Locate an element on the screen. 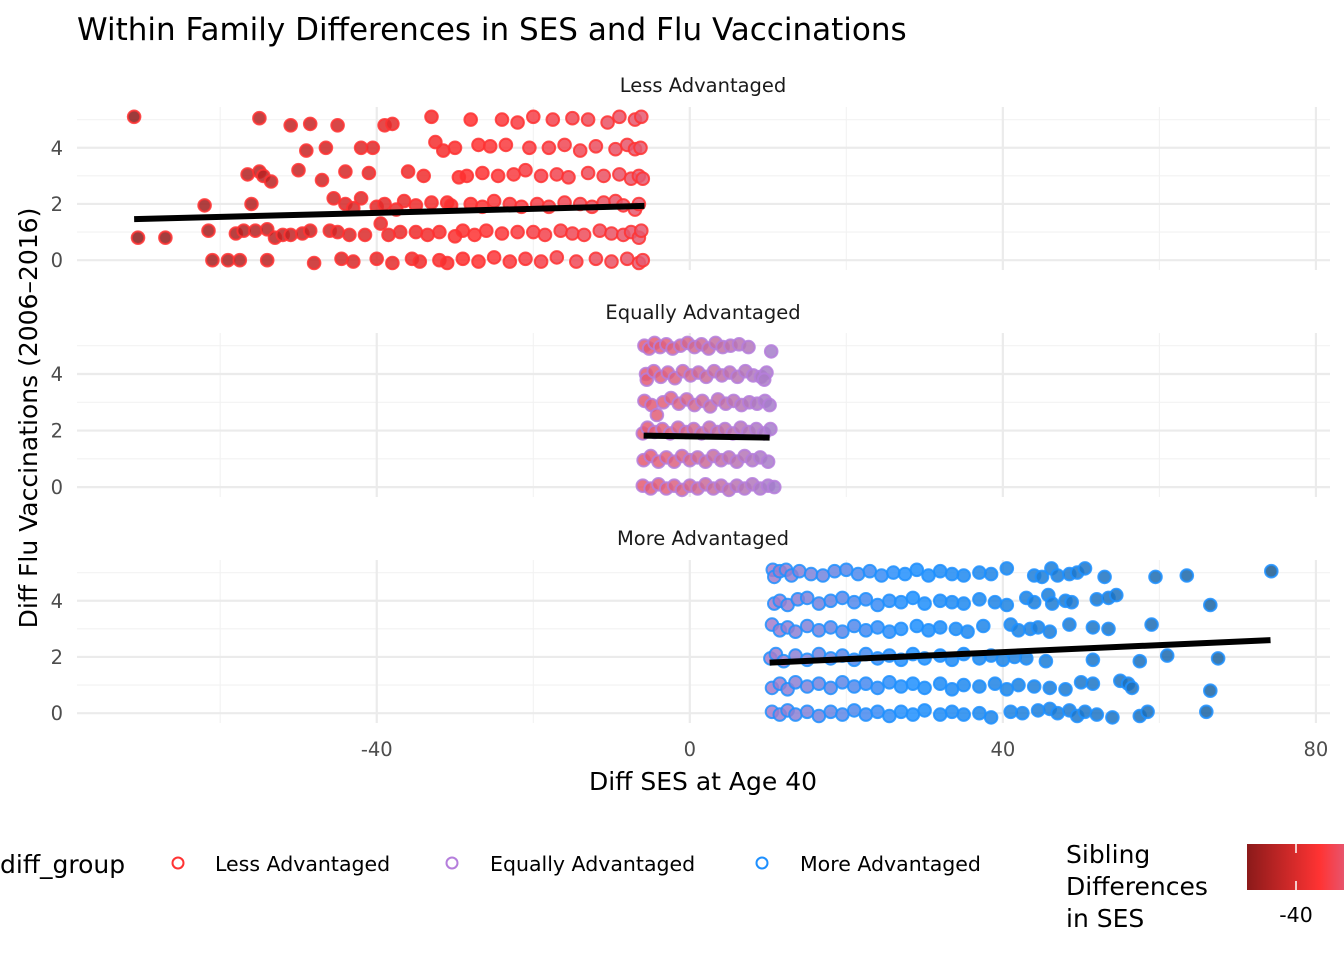 The image size is (1344, 960). legend-item-label: Less Advantaged is located at coordinates (302, 864).